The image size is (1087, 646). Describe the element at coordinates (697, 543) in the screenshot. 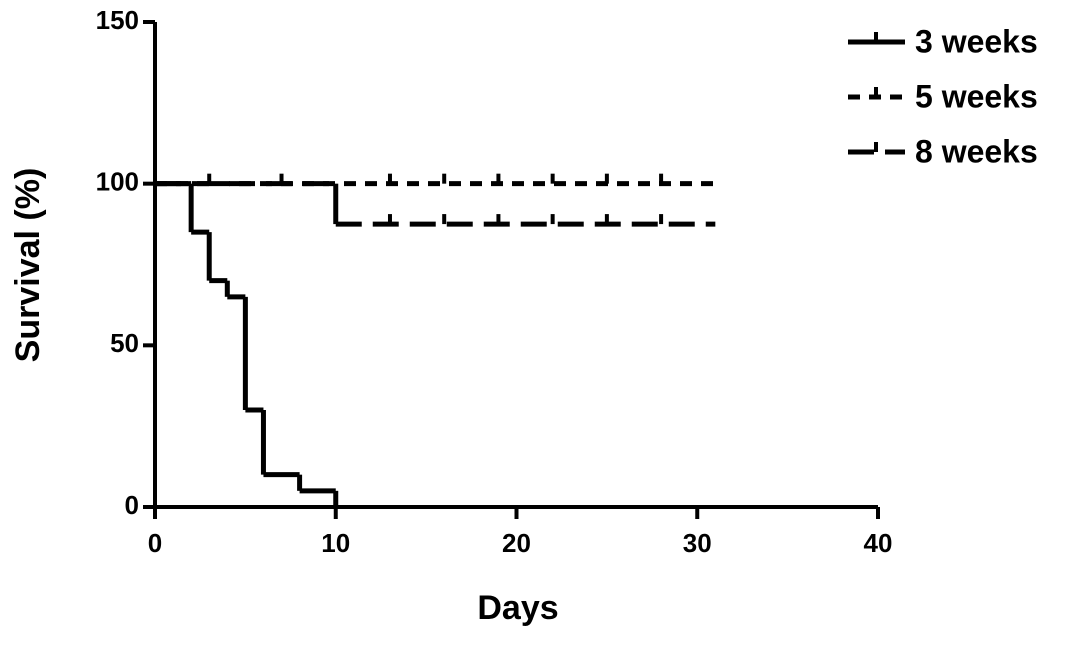

I see `x-tick-label: 30` at that location.